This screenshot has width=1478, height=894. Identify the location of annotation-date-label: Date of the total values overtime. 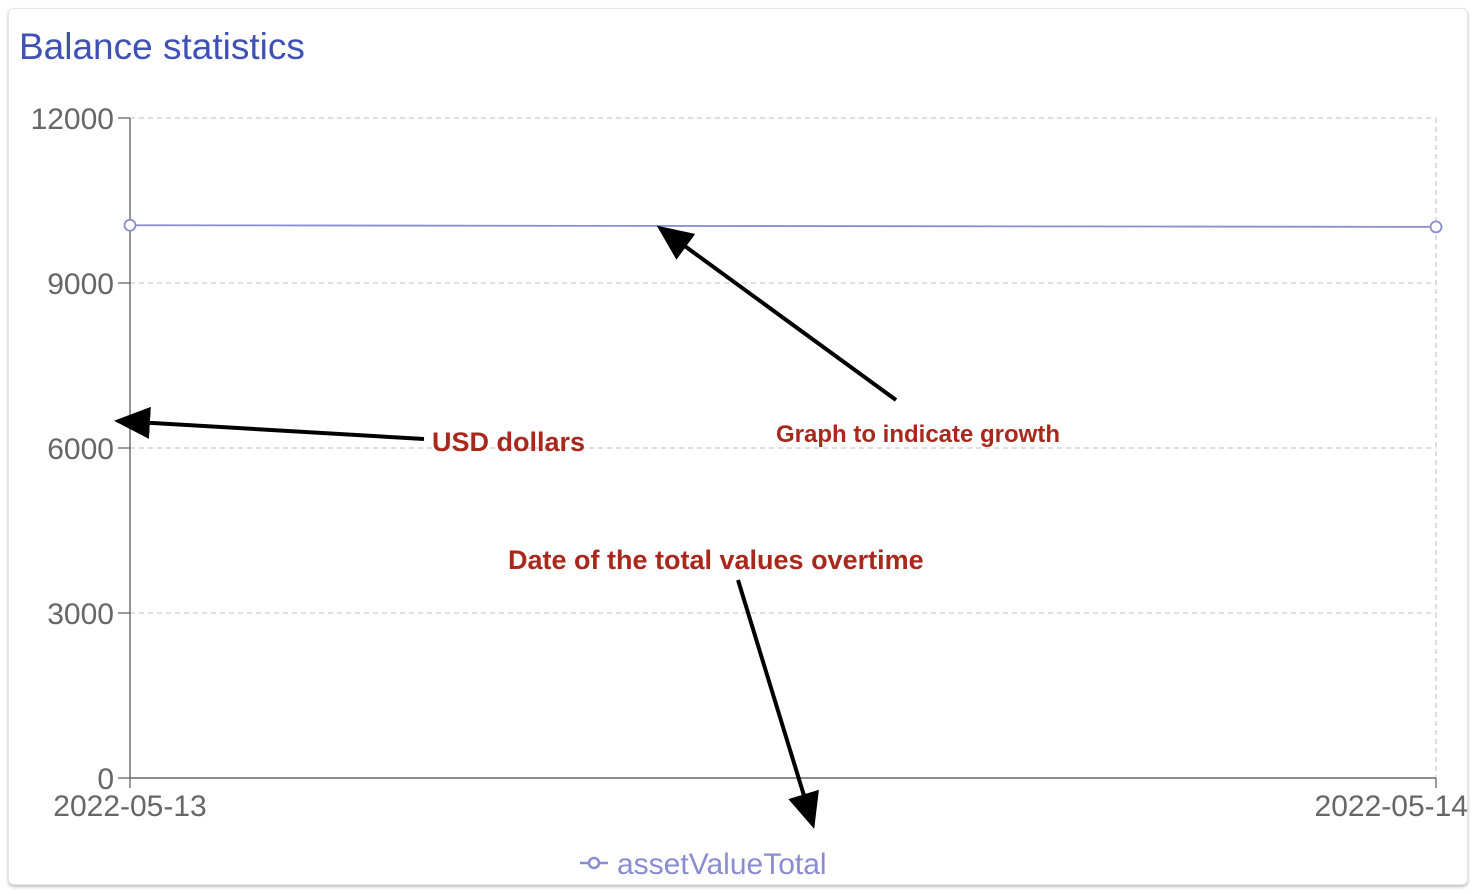
(716, 560).